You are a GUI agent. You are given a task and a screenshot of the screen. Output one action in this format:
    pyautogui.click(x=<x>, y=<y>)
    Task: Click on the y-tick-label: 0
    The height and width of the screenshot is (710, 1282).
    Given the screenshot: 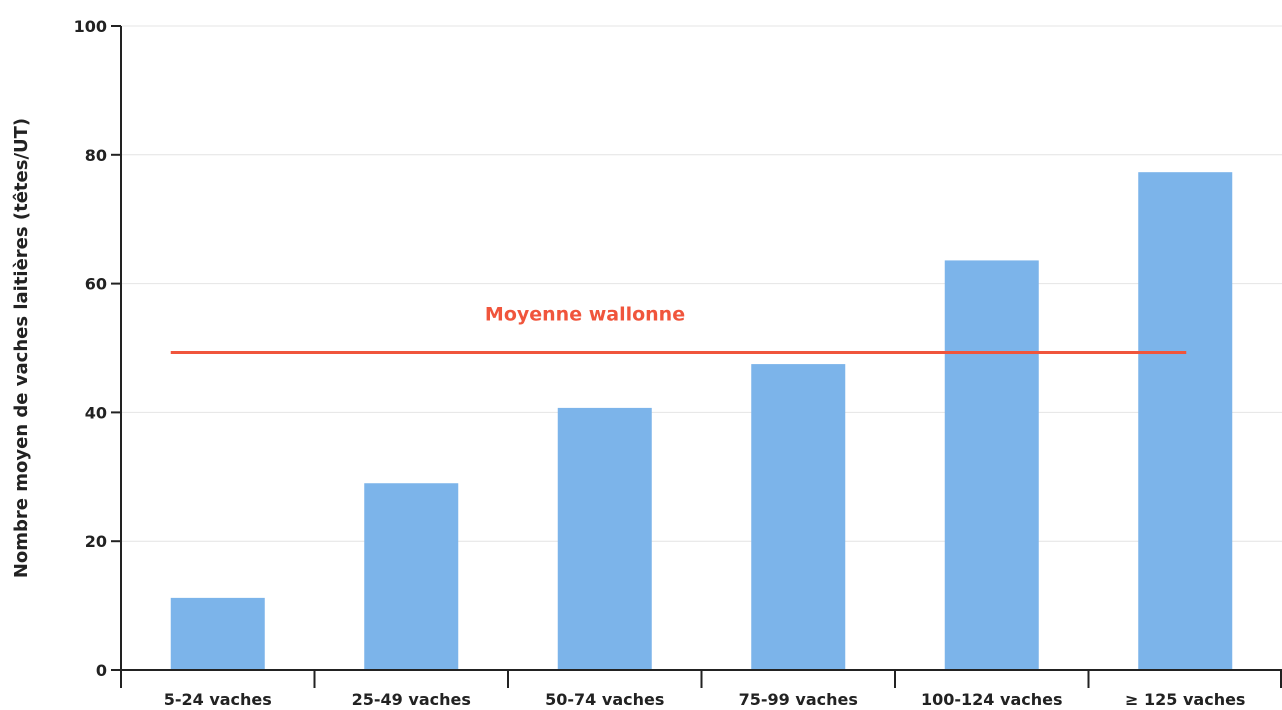 What is the action you would take?
    pyautogui.click(x=101, y=670)
    